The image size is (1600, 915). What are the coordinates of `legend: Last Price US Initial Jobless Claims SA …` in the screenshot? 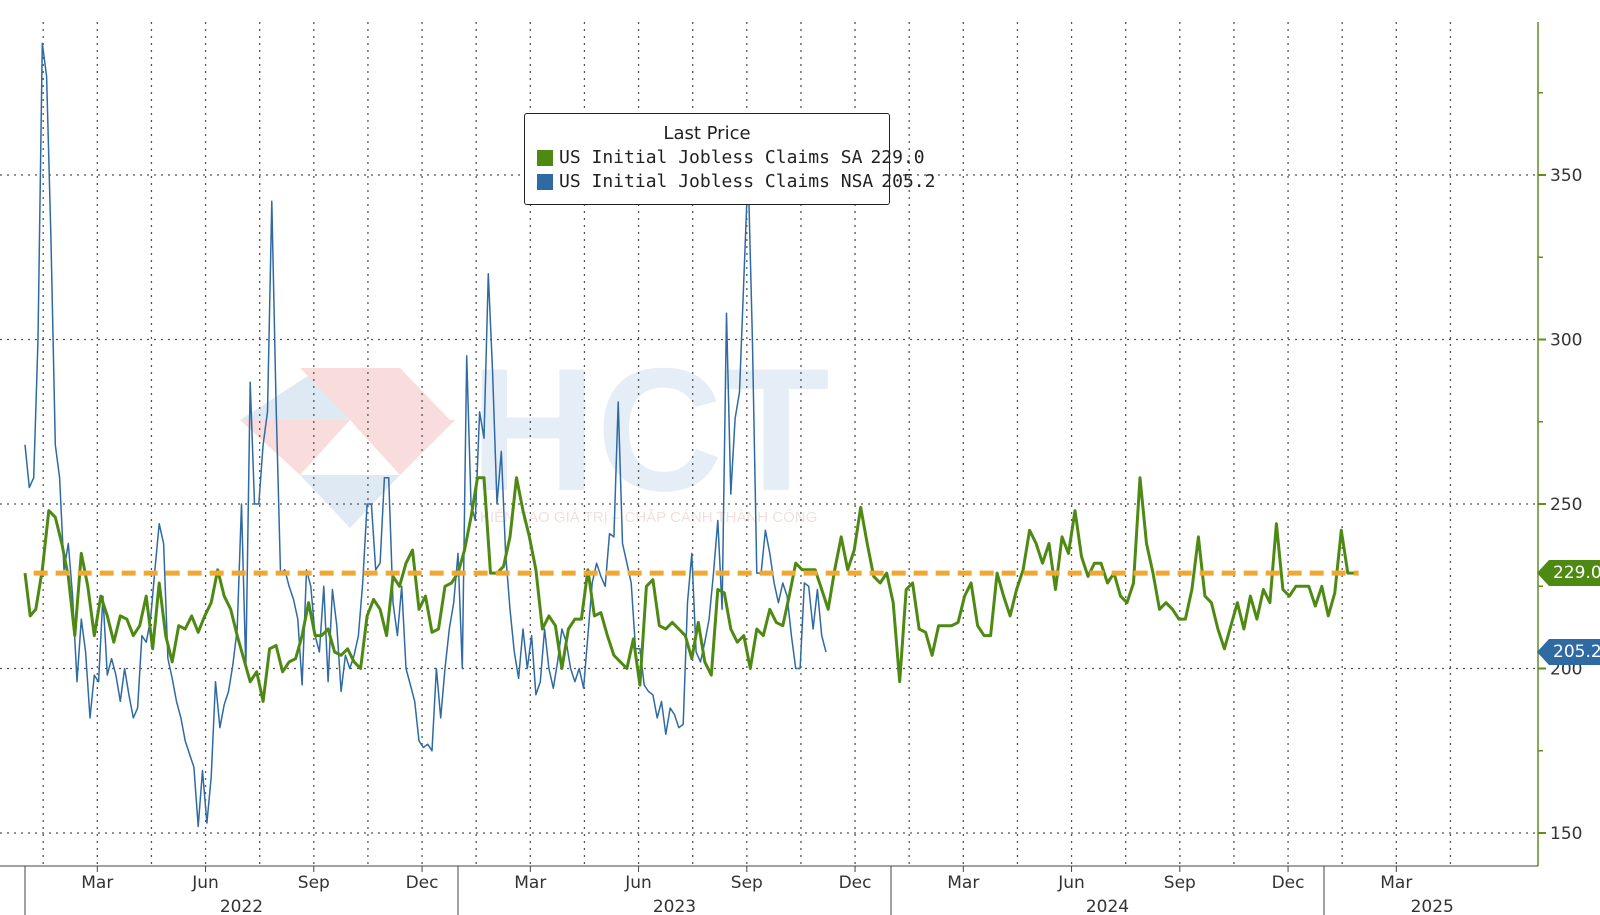 It's located at (729, 159).